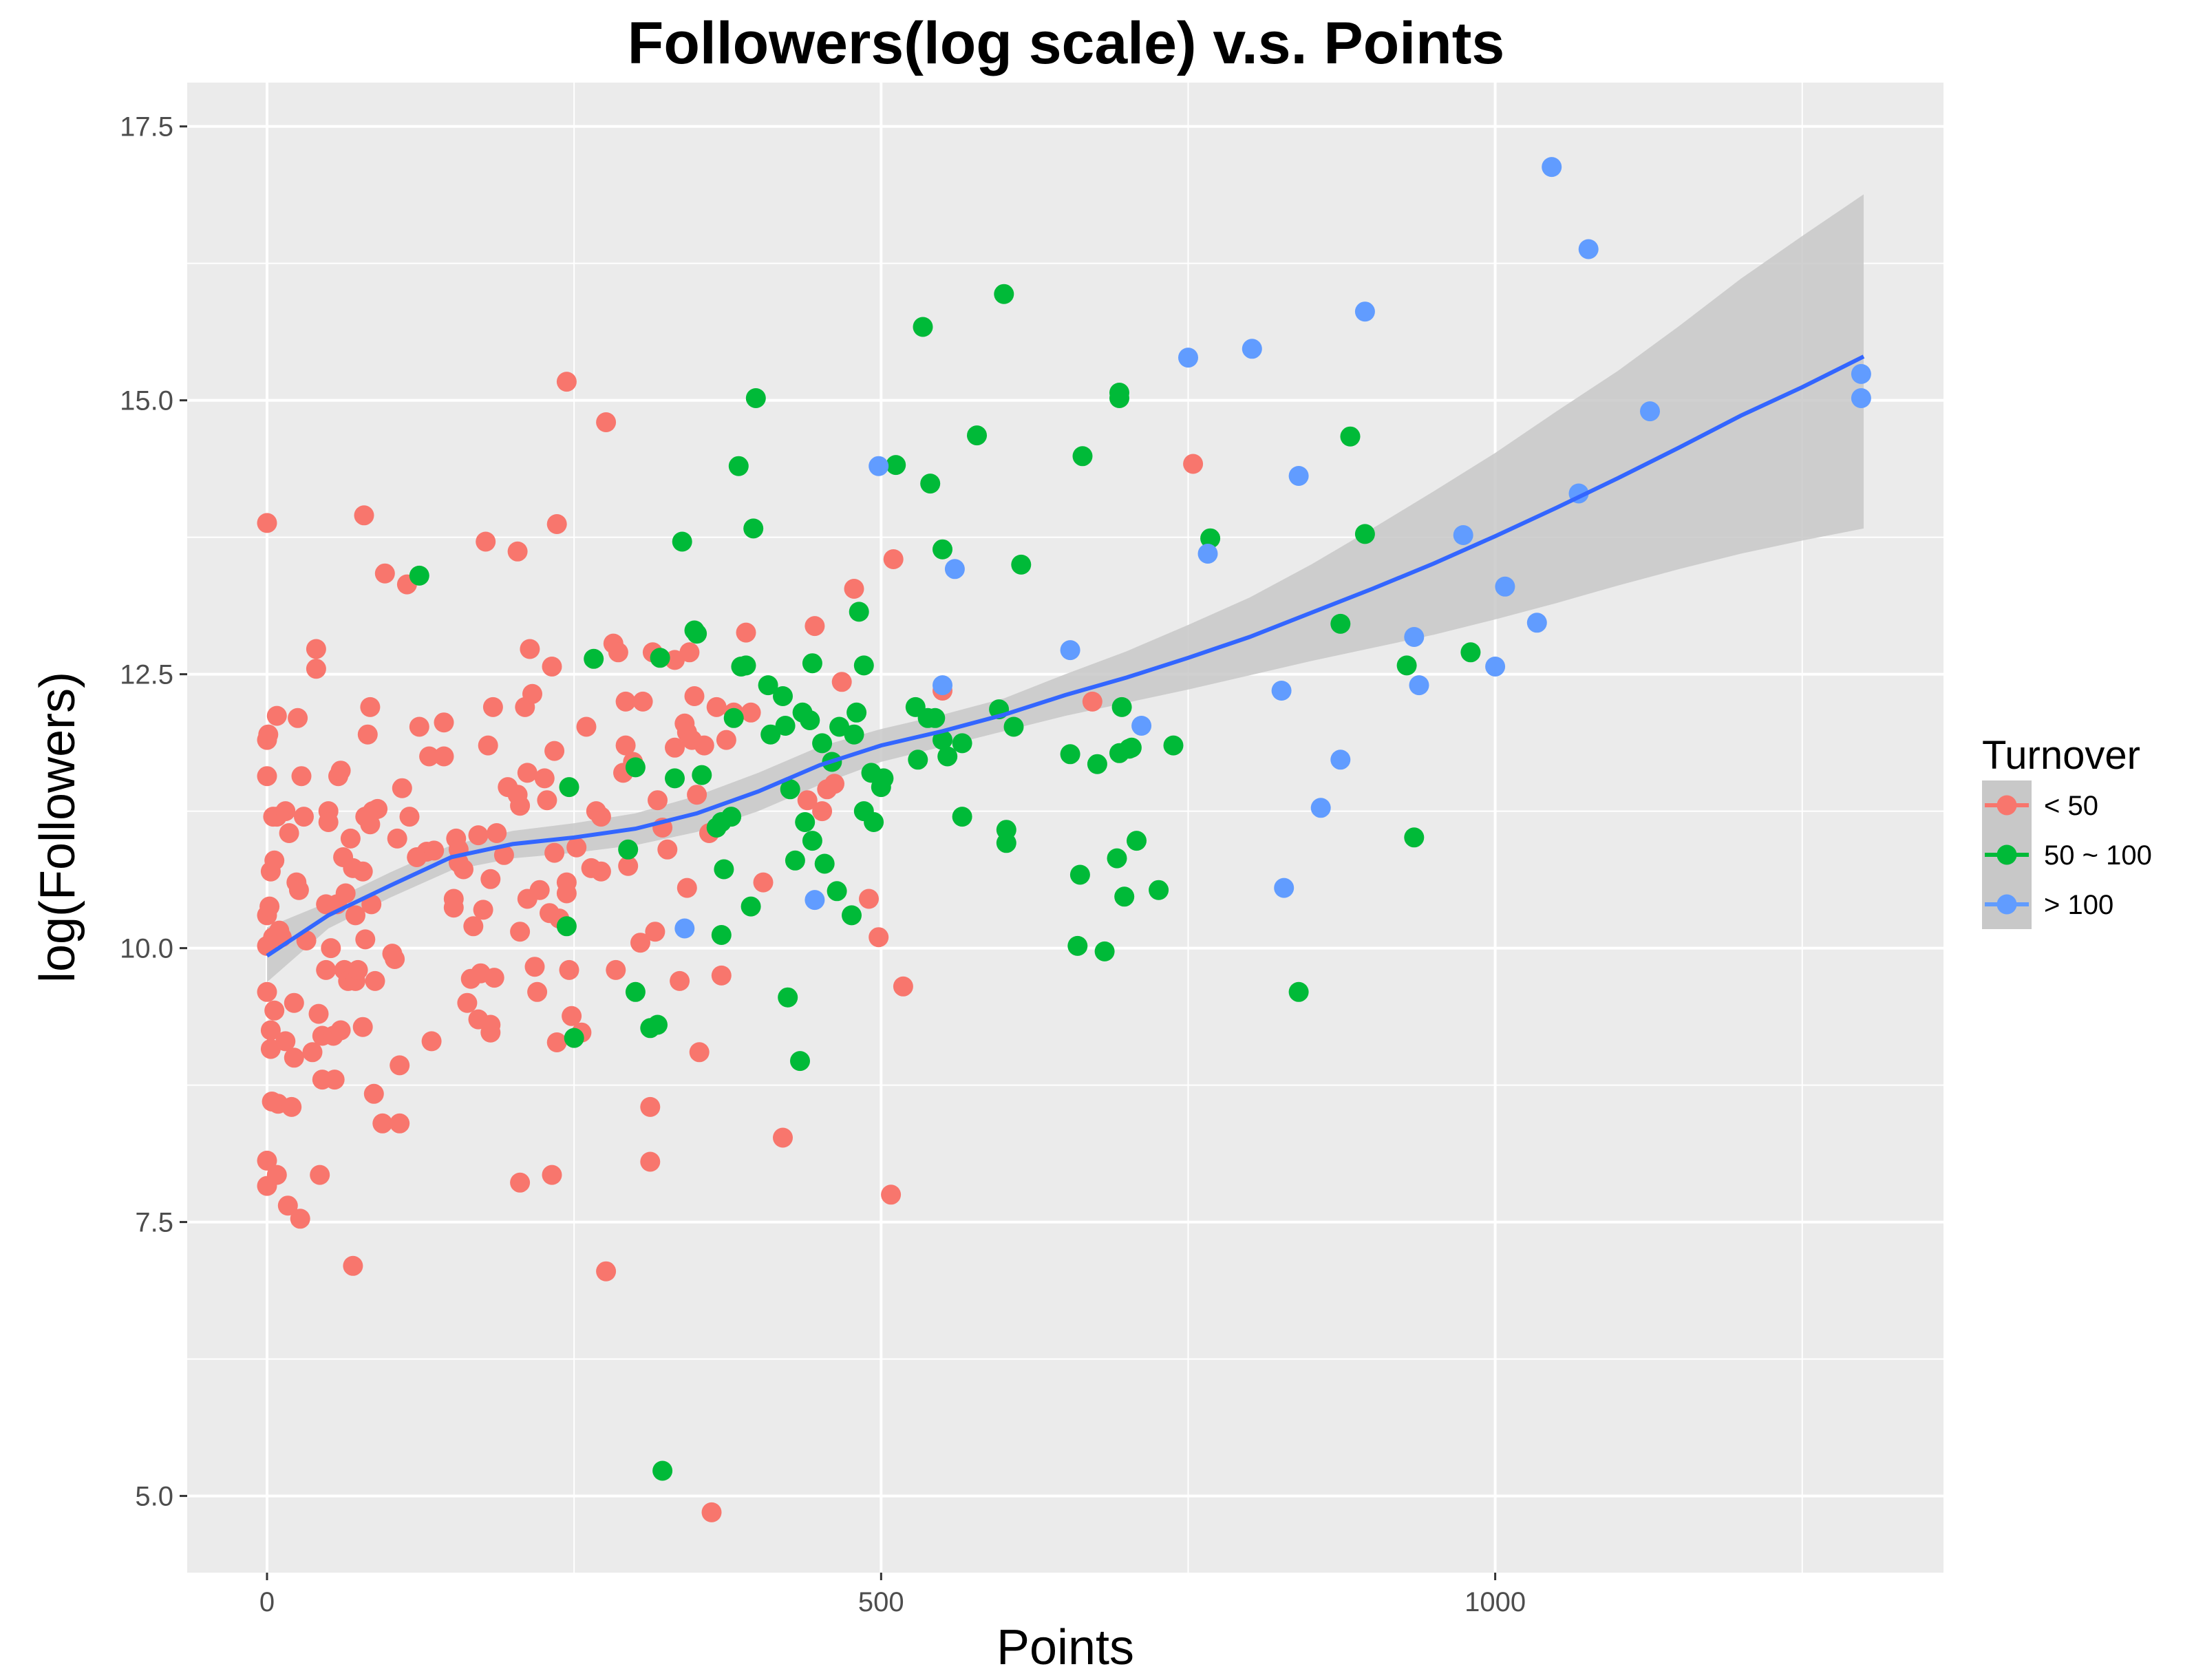 This screenshot has height=1680, width=2205. What do you see at coordinates (881, 1602) in the screenshot?
I see `x-tick-label: 500` at bounding box center [881, 1602].